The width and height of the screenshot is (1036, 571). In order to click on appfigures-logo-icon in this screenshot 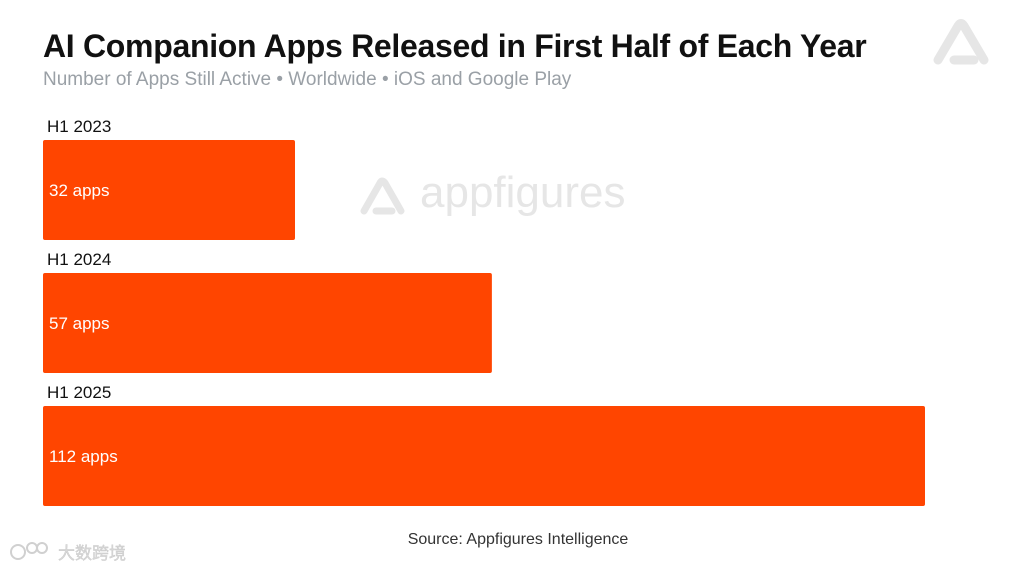, I will do `click(961, 42)`.